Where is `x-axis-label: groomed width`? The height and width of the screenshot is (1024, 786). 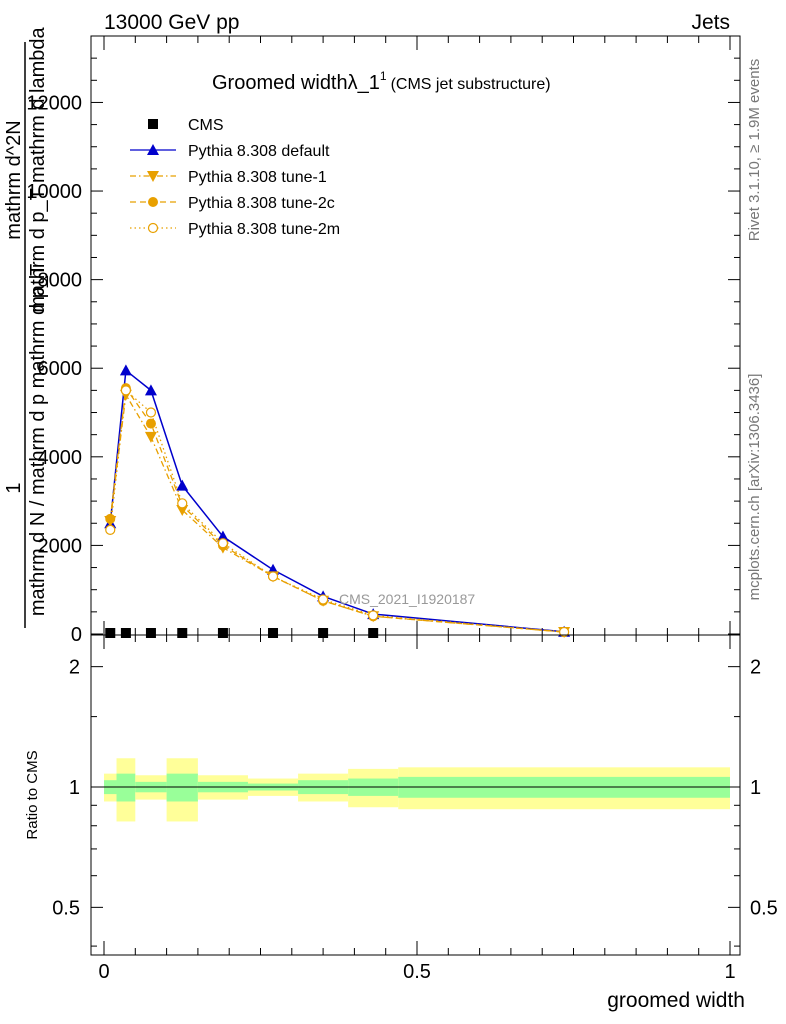
x-axis-label: groomed width is located at coordinates (676, 1000).